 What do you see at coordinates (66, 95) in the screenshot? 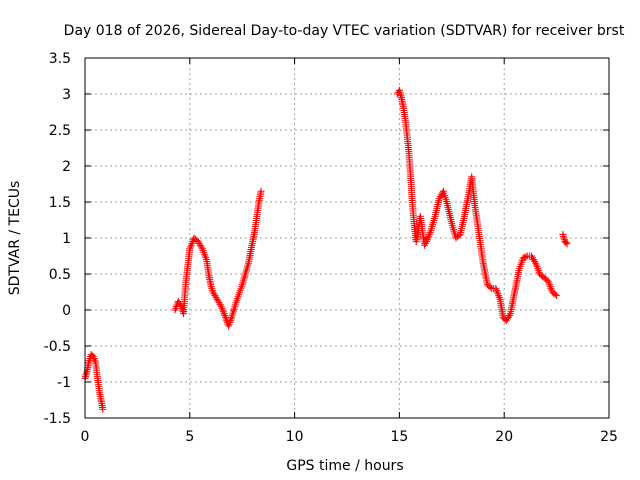
I see `y-tick-label: 3` at bounding box center [66, 95].